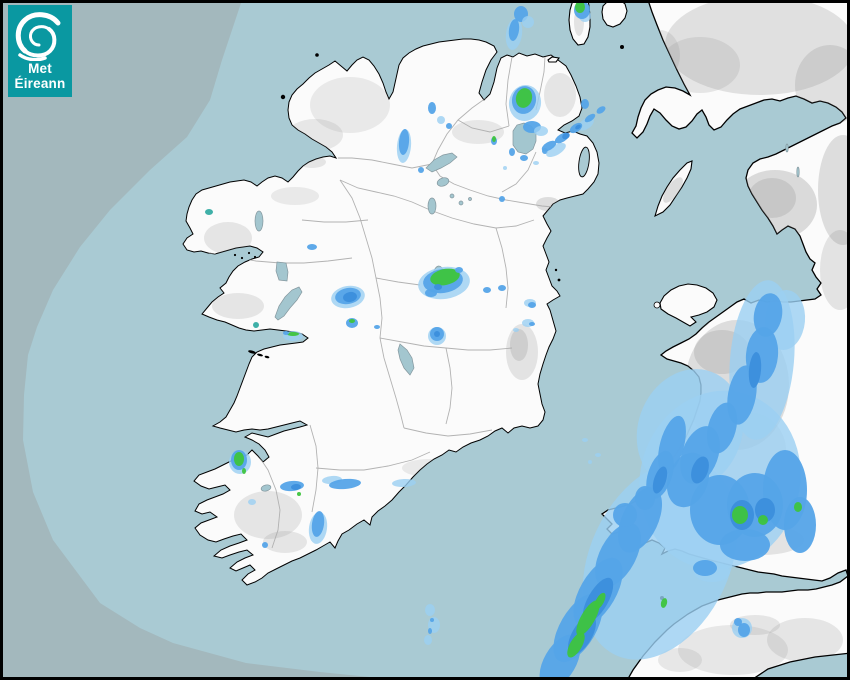  What do you see at coordinates (673, 189) in the screenshot?
I see `isle-of-man` at bounding box center [673, 189].